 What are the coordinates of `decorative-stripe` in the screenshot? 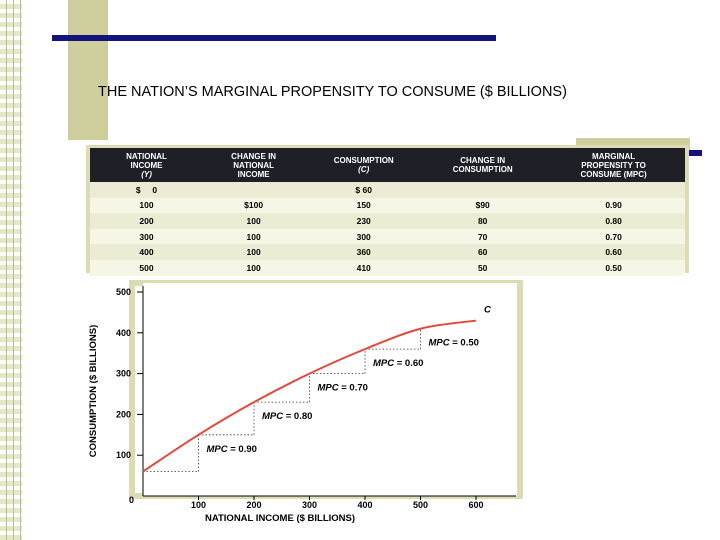 It's located at (11, 270).